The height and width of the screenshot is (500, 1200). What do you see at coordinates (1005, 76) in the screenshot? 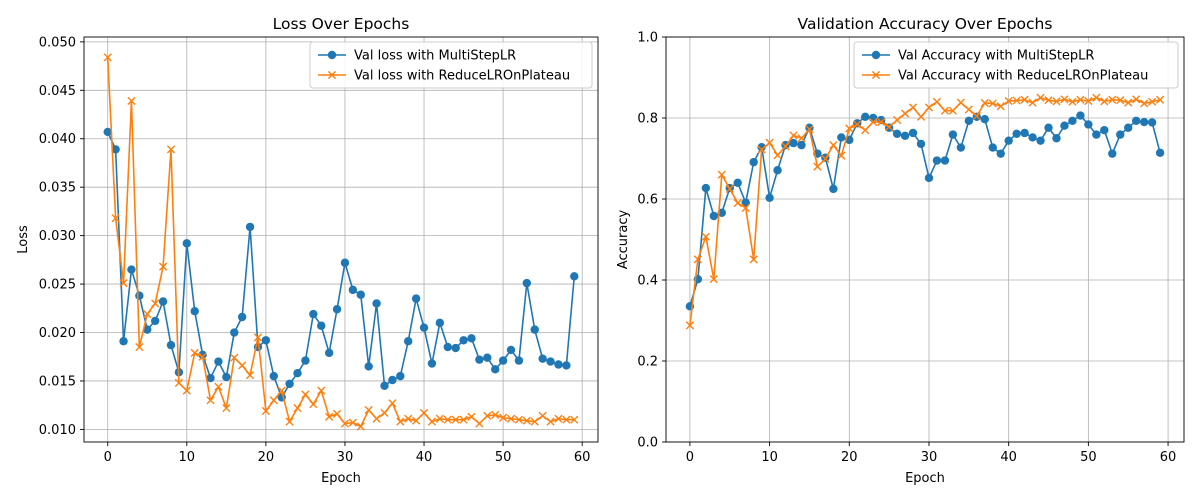
I see `accuracy-legend-entry: Val Accuracy with ReduceLROnPlateau` at bounding box center [1005, 76].